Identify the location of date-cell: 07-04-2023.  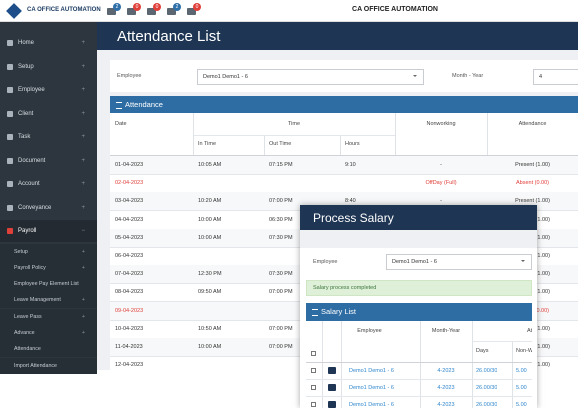
(129, 274).